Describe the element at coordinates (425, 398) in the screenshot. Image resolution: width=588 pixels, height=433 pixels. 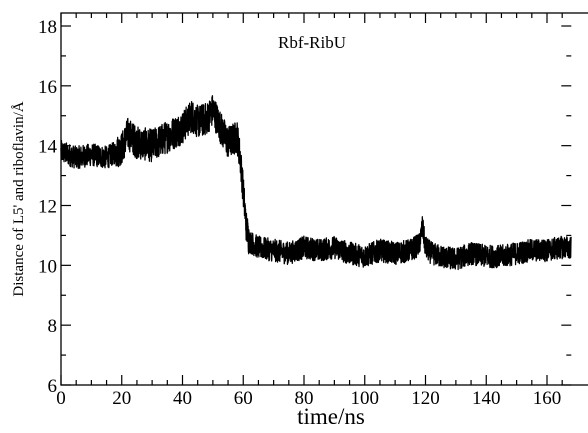
I see `x-tick-label: 120` at that location.